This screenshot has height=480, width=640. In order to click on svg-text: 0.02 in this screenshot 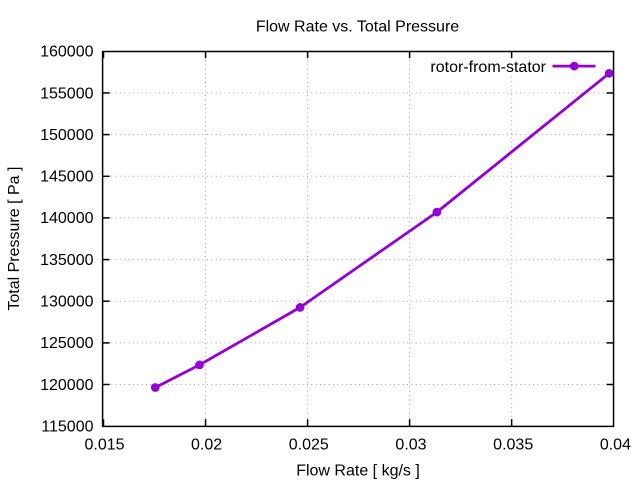, I will do `click(206, 445)`.